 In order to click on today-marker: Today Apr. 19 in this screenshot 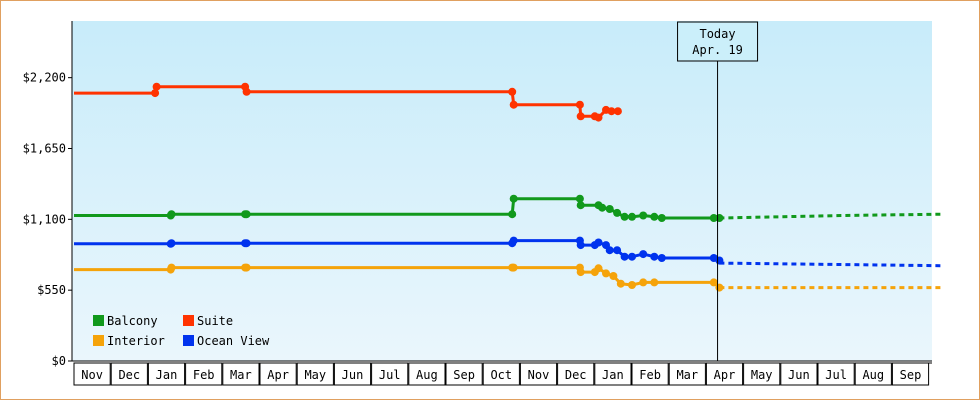, I will do `click(718, 191)`.